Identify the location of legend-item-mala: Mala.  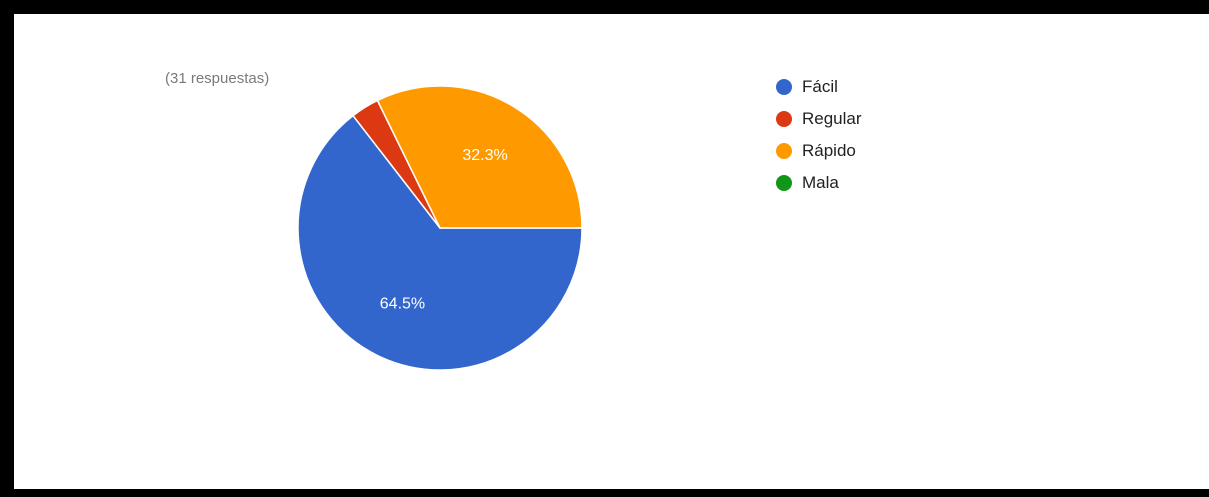
(819, 183).